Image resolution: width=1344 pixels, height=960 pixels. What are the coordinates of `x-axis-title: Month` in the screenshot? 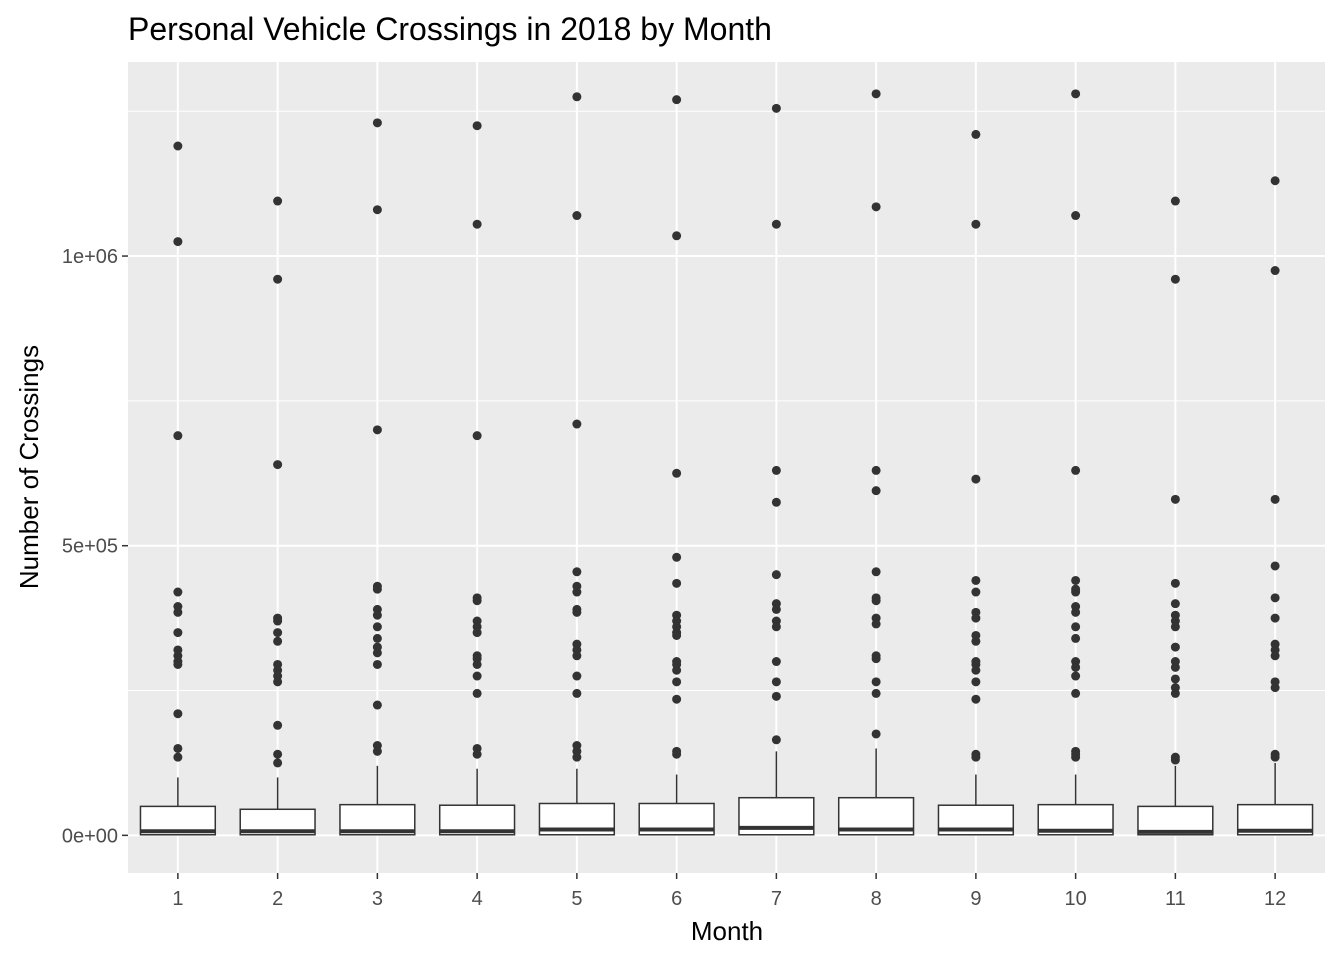 It's located at (727, 931).